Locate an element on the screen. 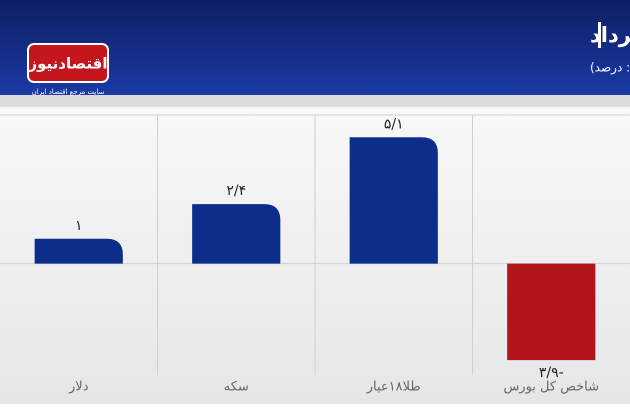  x-tick-label: طلا۱۸عیار is located at coordinates (393, 387).